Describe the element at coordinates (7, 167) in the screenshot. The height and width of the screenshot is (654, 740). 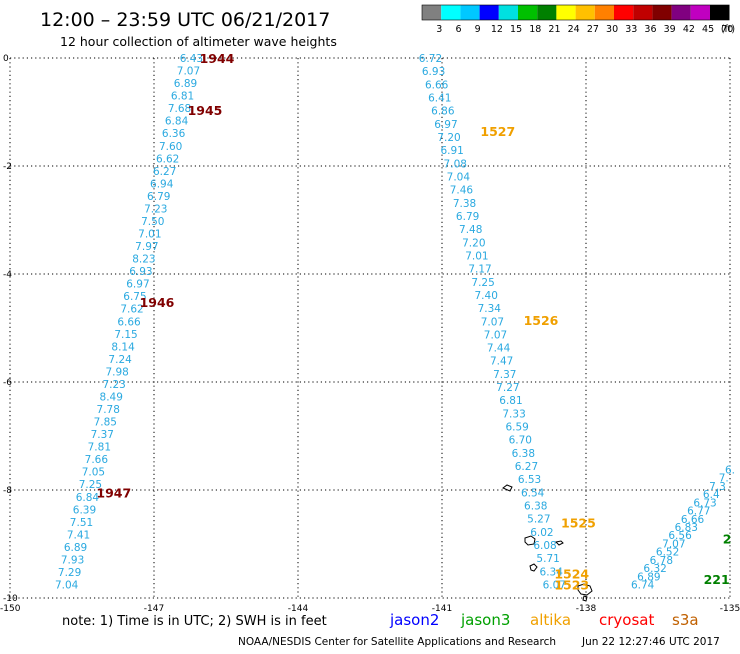
I see `lat-tick-label: -2` at that location.